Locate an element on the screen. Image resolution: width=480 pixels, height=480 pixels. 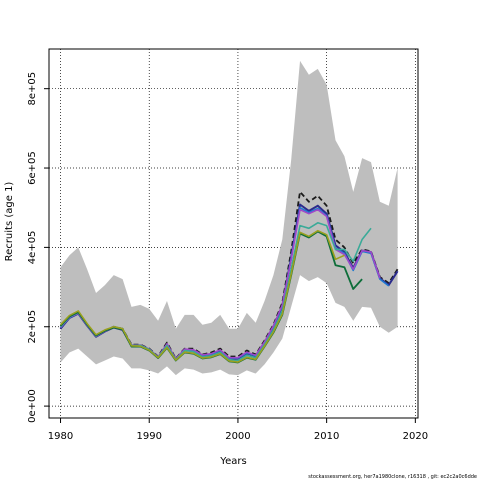
x-tick-label-2: 2000 is located at coordinates (237, 436).